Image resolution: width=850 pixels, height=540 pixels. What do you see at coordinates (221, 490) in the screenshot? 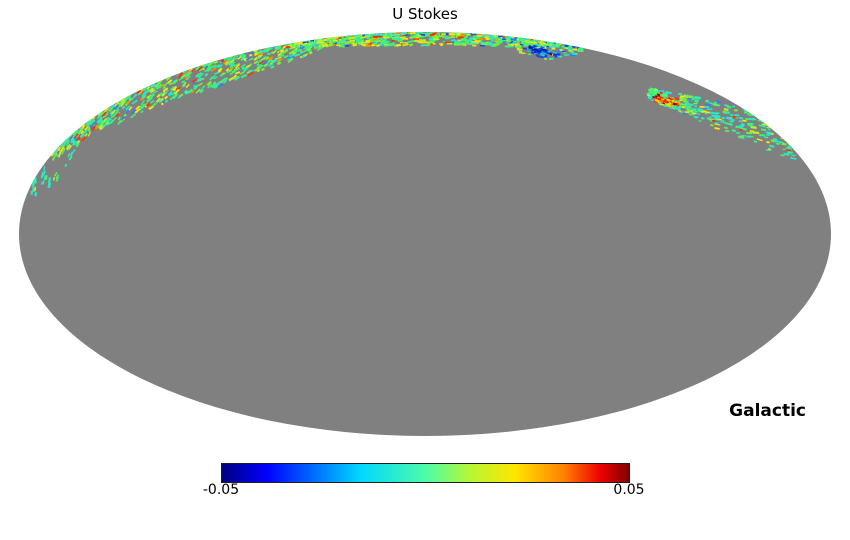
I see `colorbar-min-label: -0.05` at bounding box center [221, 490].